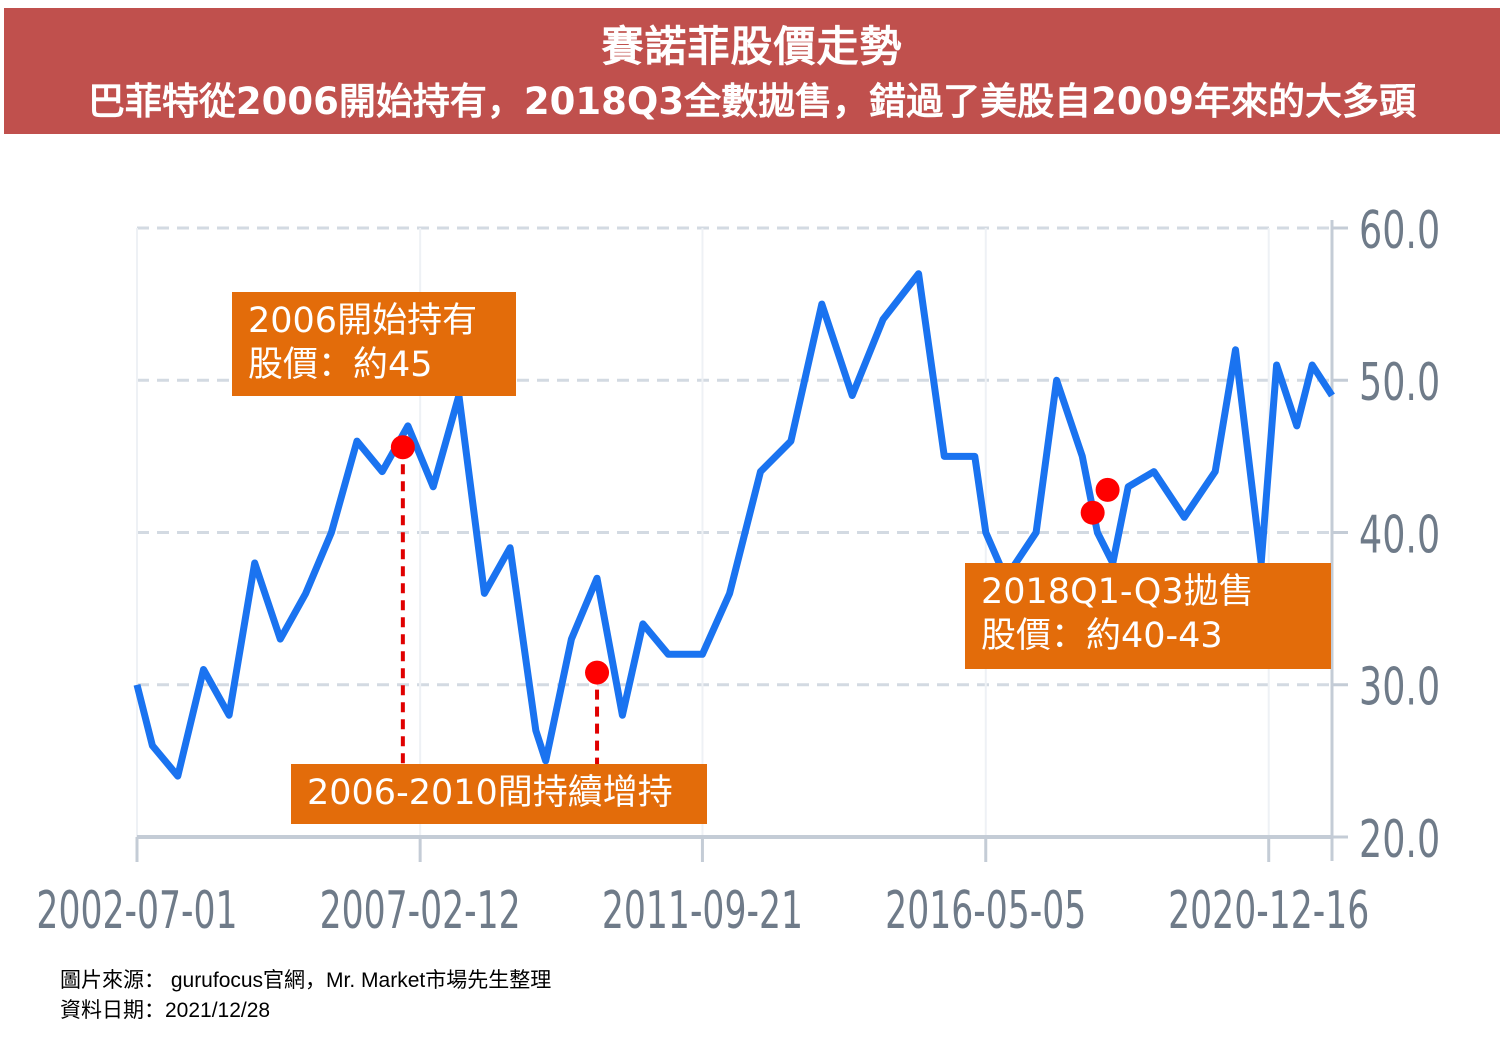 This screenshot has height=1042, width=1504. What do you see at coordinates (340, 365) in the screenshot?
I see `annotation-line: 股價：約45` at bounding box center [340, 365].